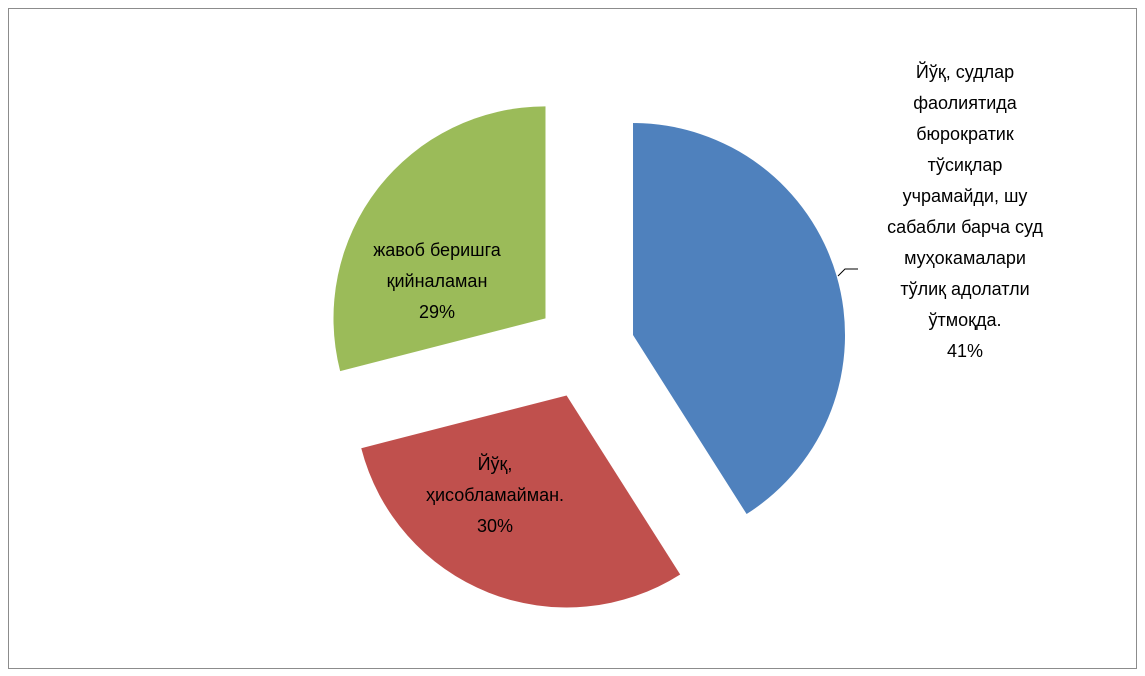  I want to click on slice-label: жавоб беришга қийналаман 29%, so click(437, 281).